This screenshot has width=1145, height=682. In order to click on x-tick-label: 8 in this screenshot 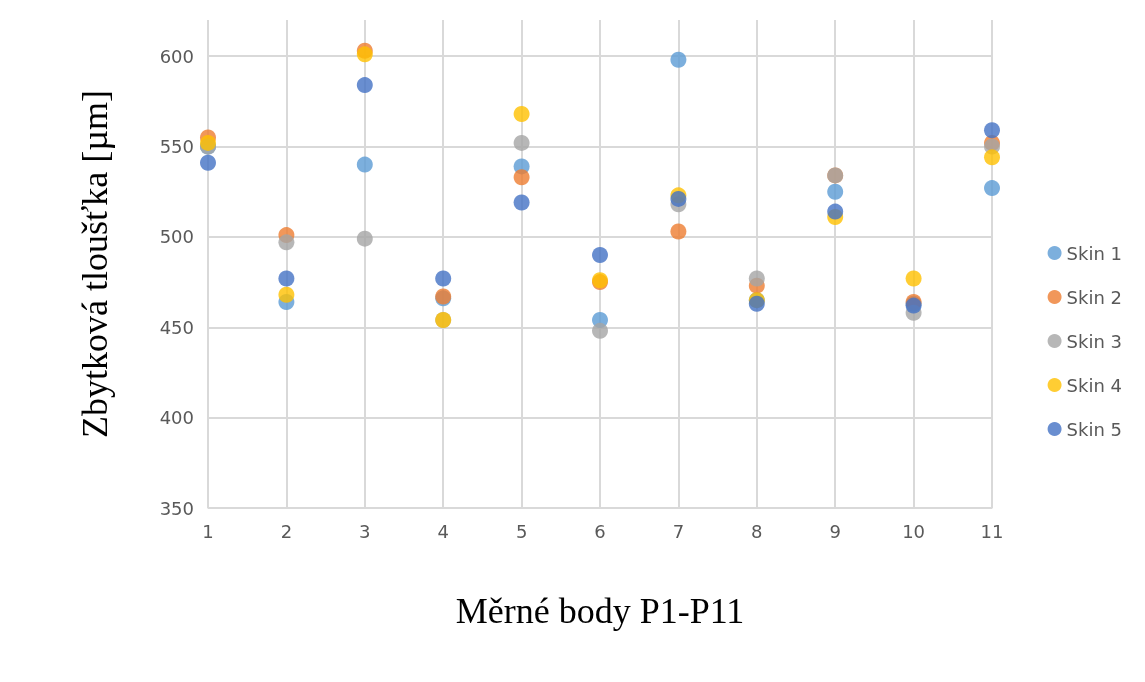, I will do `click(757, 531)`.